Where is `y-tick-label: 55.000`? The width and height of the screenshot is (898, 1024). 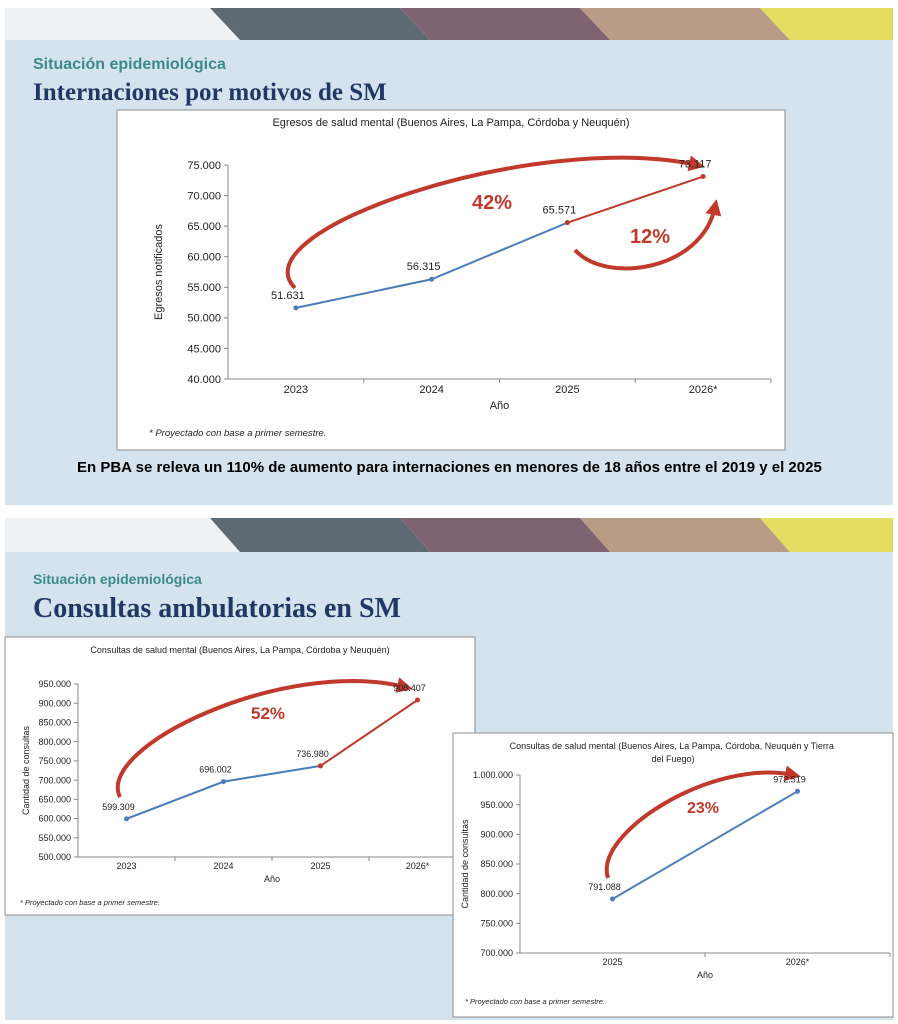 y-tick-label: 55.000 is located at coordinates (204, 288).